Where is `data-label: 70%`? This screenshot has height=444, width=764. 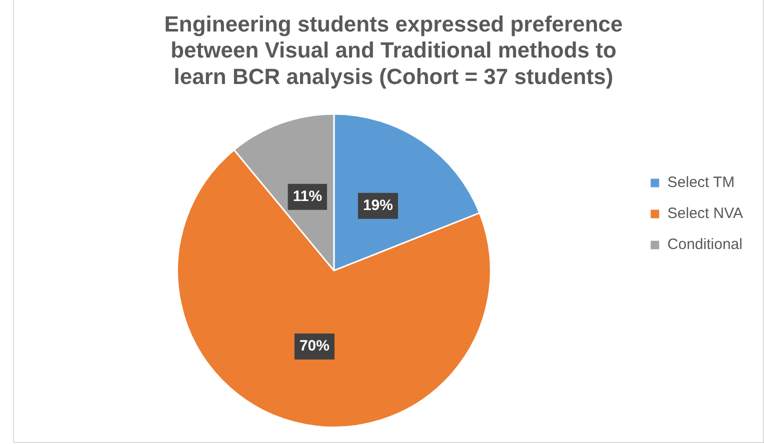 data-label: 70% is located at coordinates (314, 346).